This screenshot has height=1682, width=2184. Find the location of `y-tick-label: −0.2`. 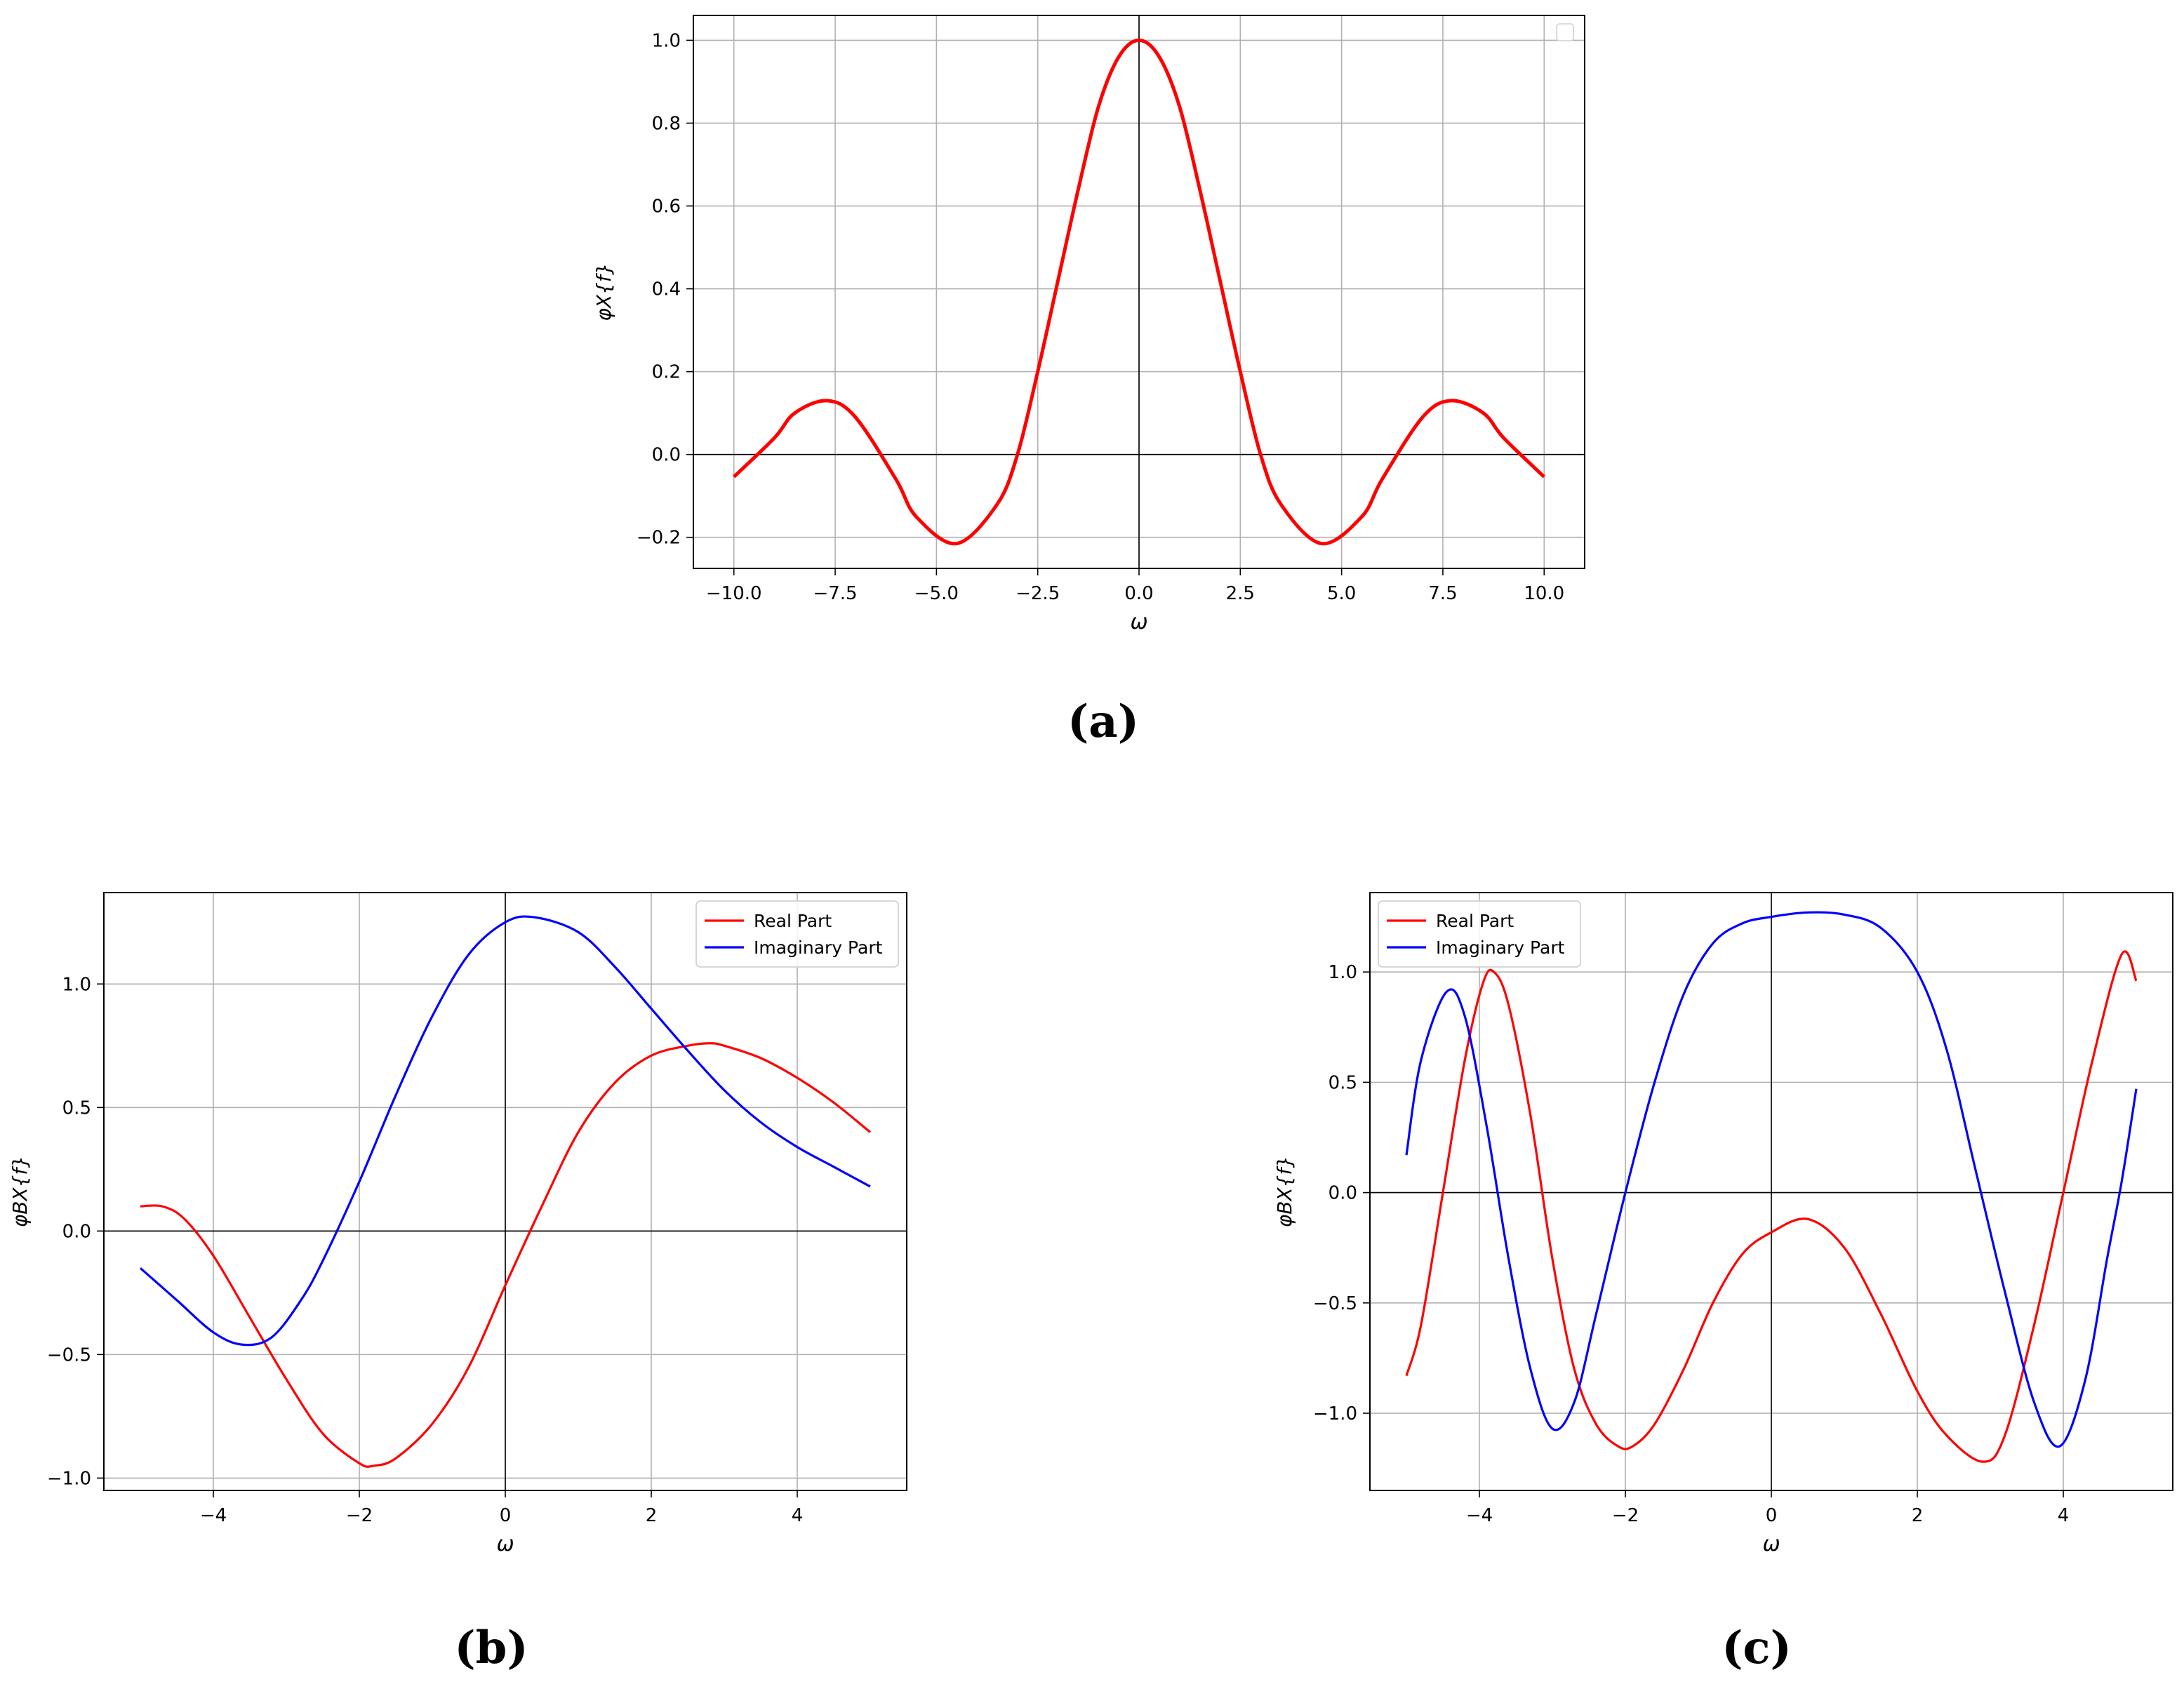

y-tick-label: −0.2 is located at coordinates (659, 538).